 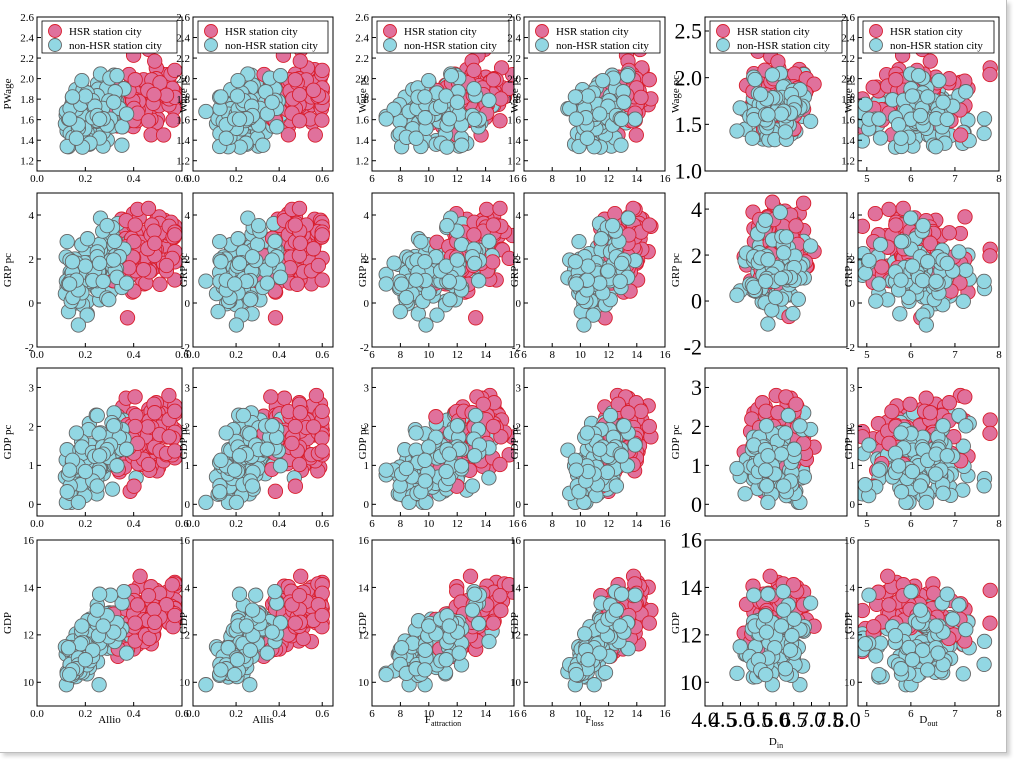 What do you see at coordinates (183, 121) in the screenshot?
I see `y-tick-label: 1.6` at bounding box center [183, 121].